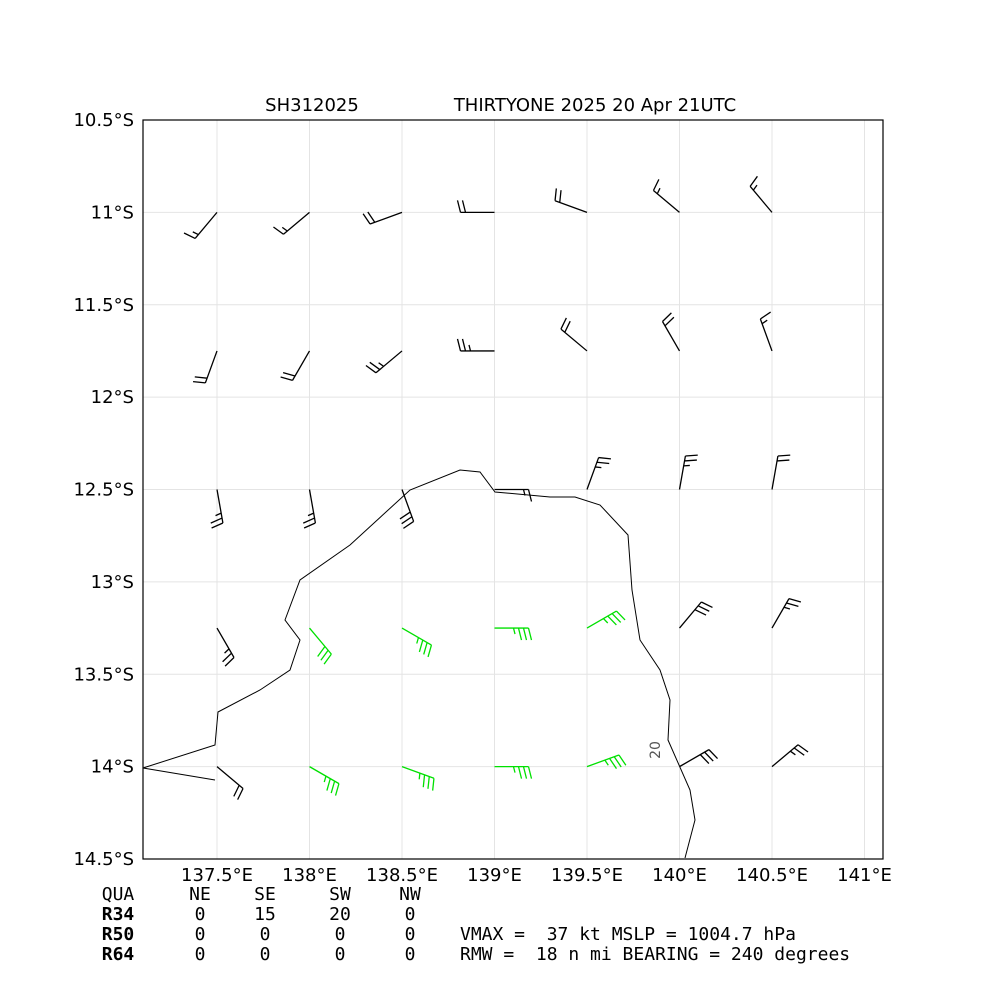 This screenshot has height=1000, width=1000. What do you see at coordinates (103, 490) in the screenshot?
I see `y-tick-label: 12.5°S` at bounding box center [103, 490].